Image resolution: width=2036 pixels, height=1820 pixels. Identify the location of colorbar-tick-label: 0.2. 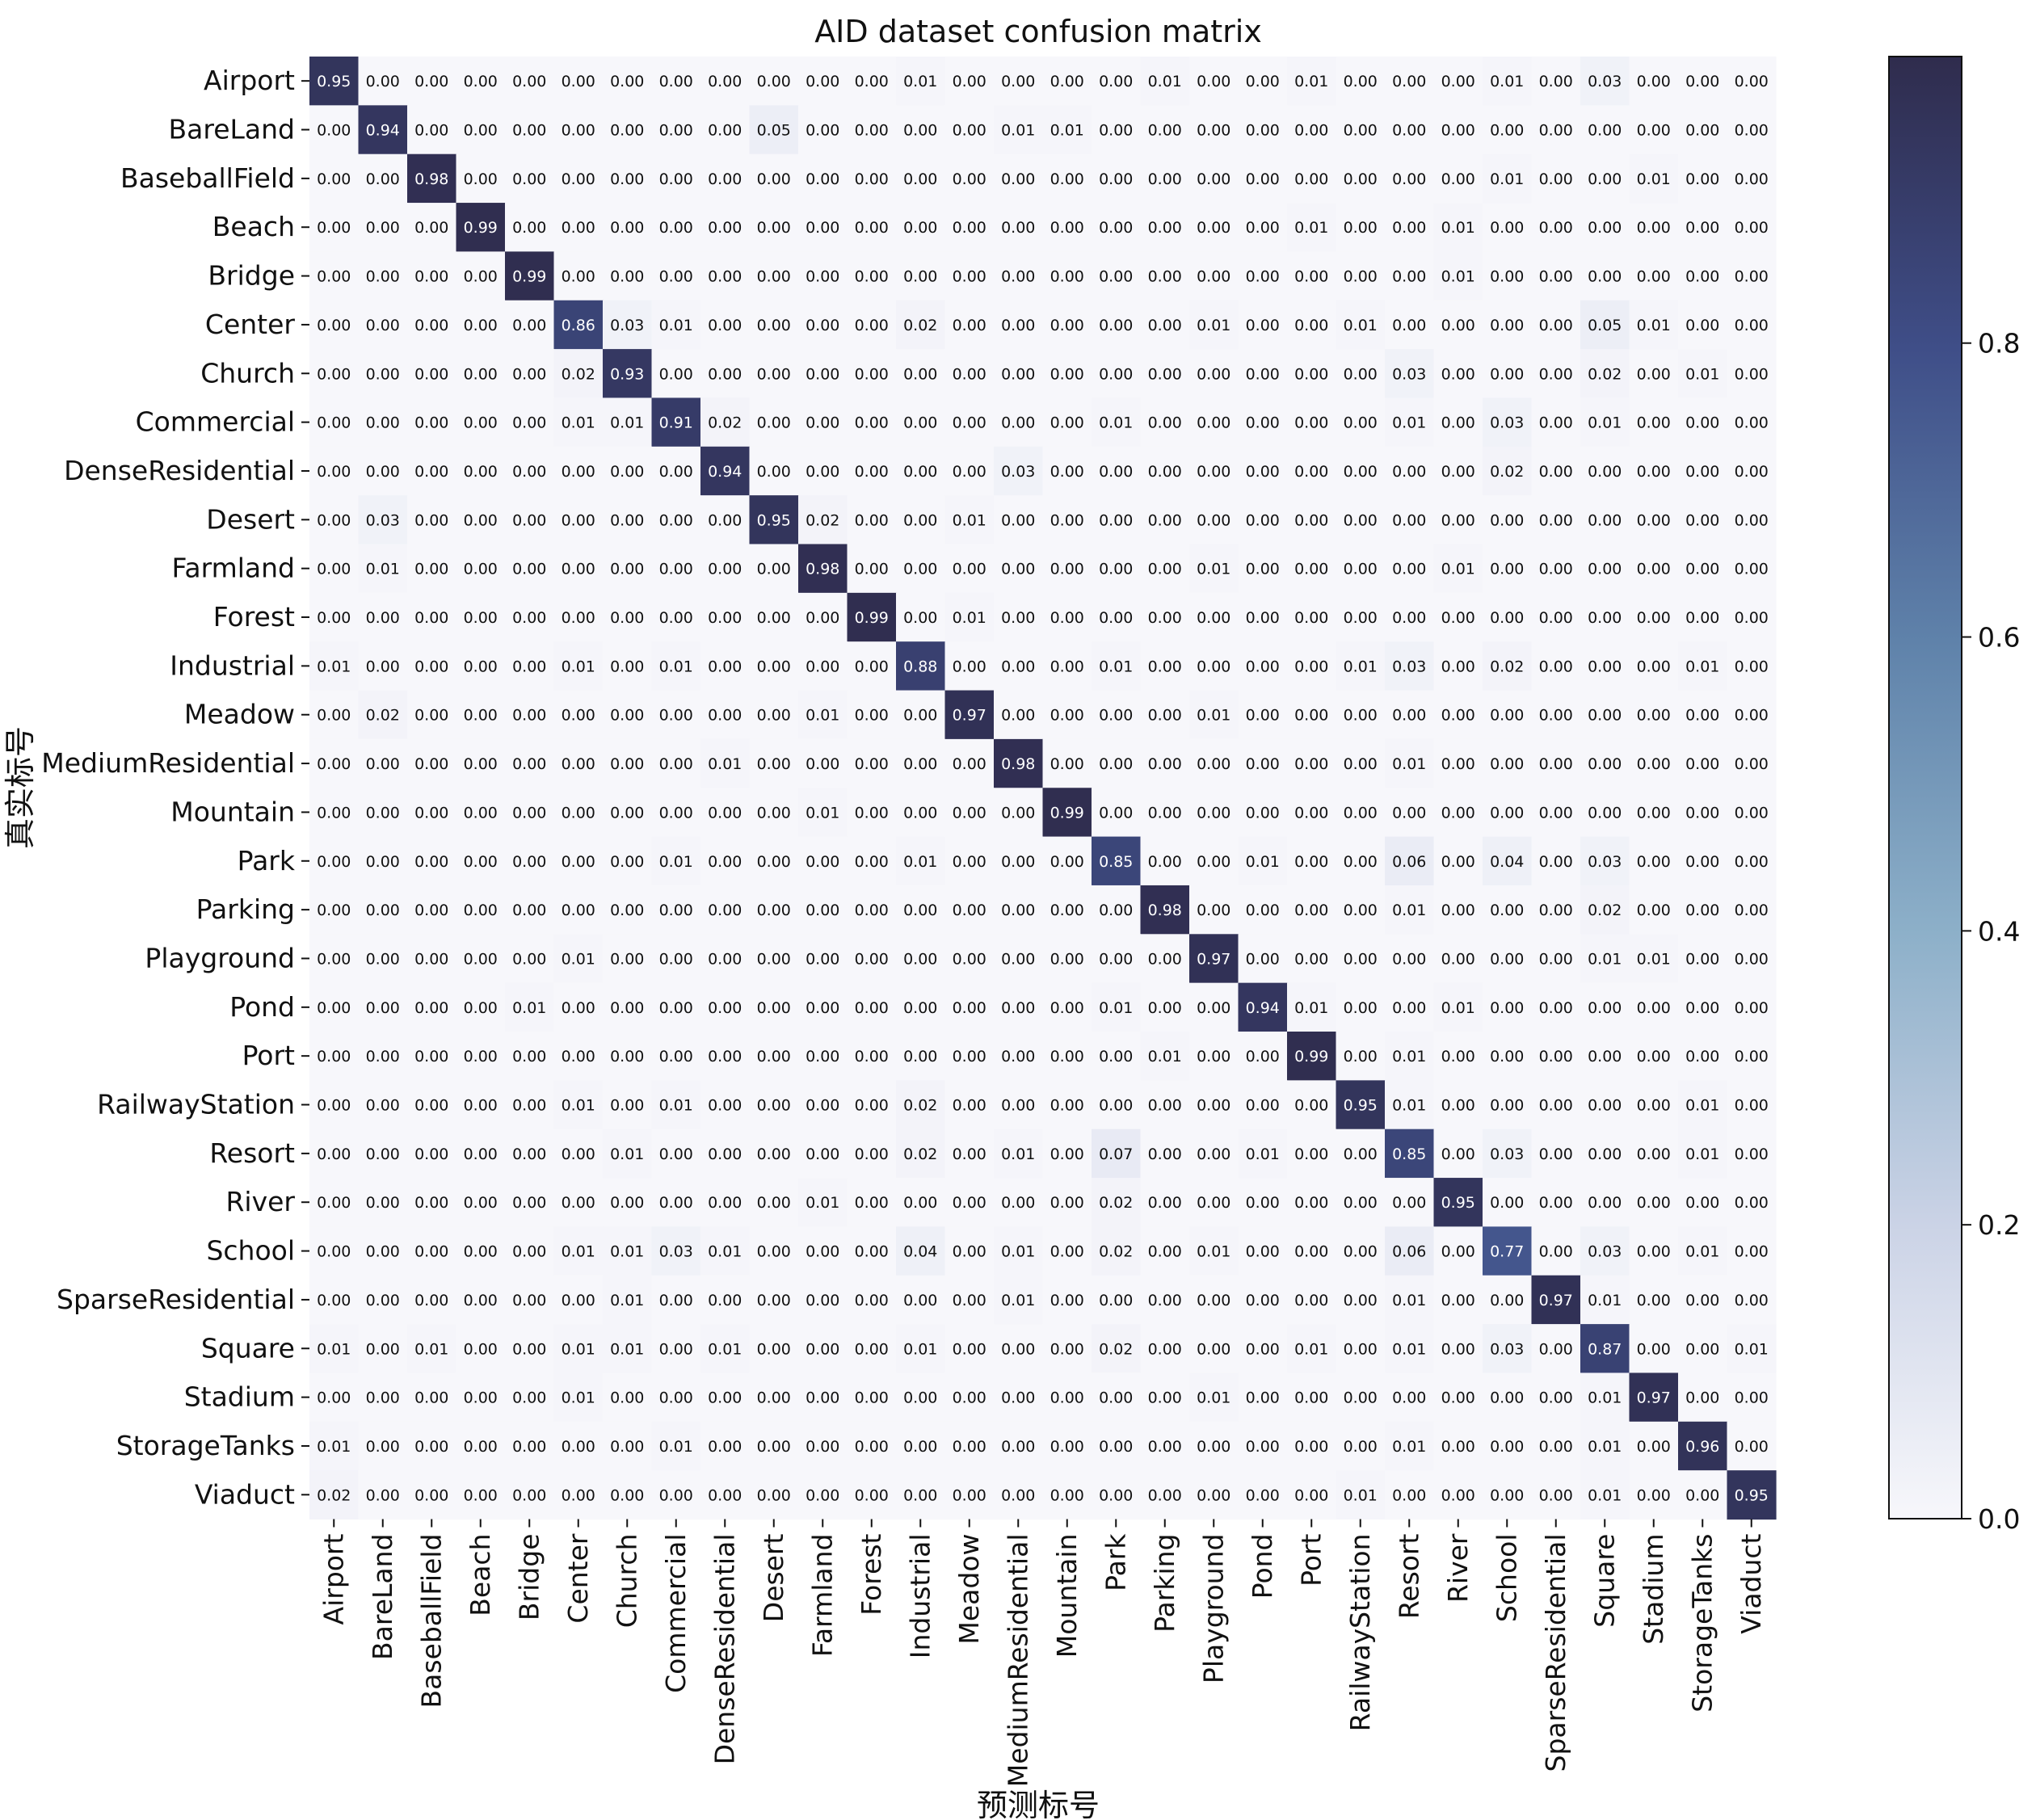
(1999, 1225).